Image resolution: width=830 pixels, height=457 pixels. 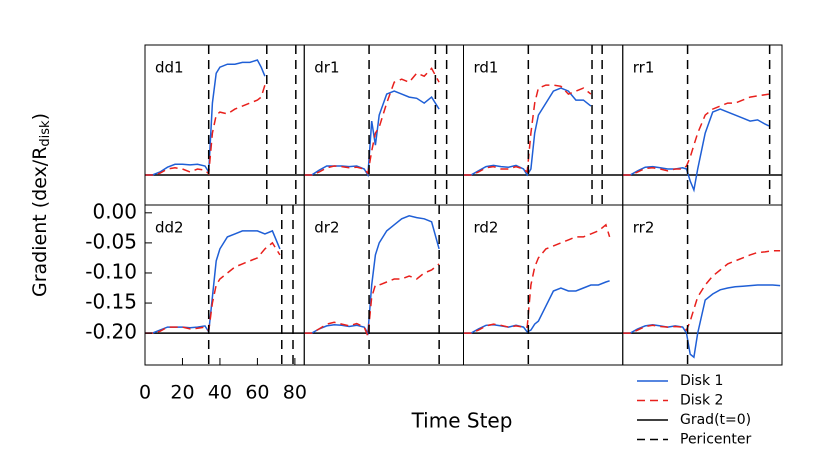 I want to click on x-tick-label: 60, so click(x=257, y=393).